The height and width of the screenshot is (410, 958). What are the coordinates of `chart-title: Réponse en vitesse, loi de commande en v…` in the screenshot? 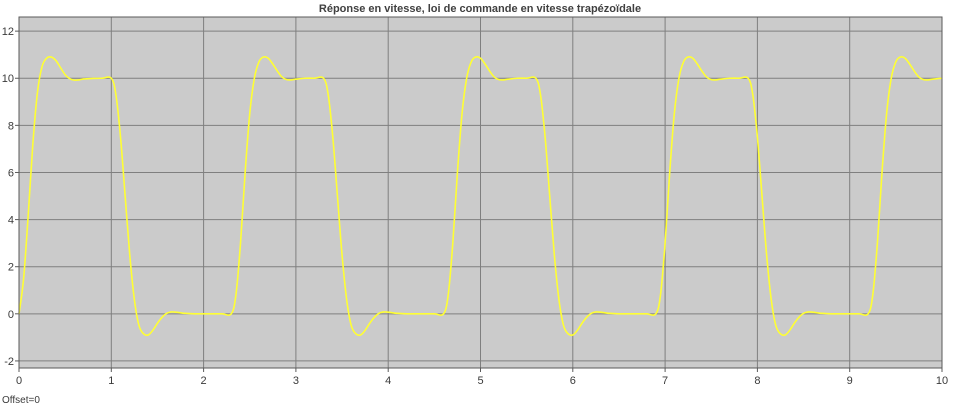 It's located at (480, 9).